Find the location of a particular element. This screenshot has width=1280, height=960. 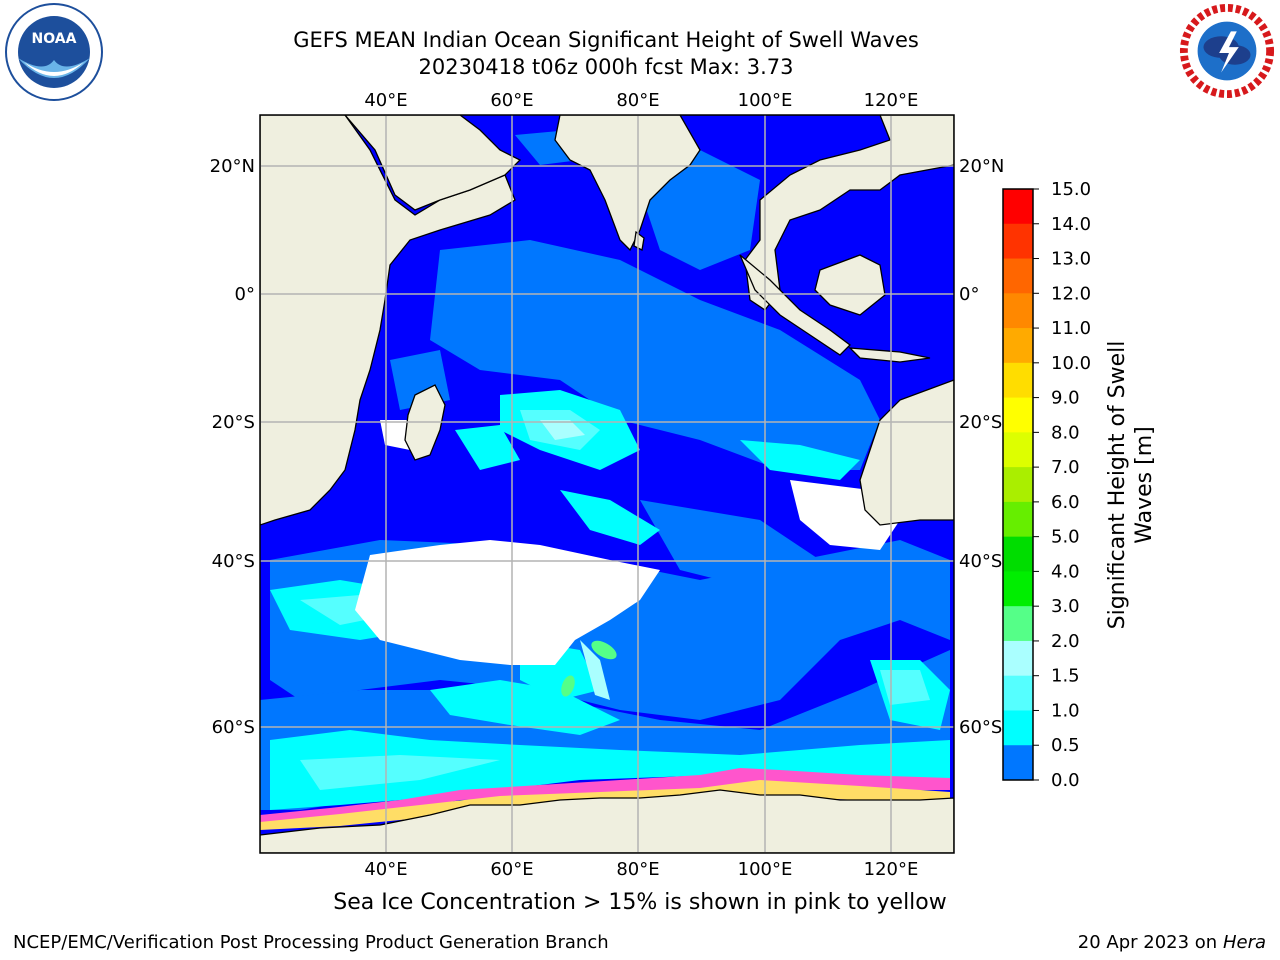

right-axis-label: 20°S is located at coordinates (980, 422).